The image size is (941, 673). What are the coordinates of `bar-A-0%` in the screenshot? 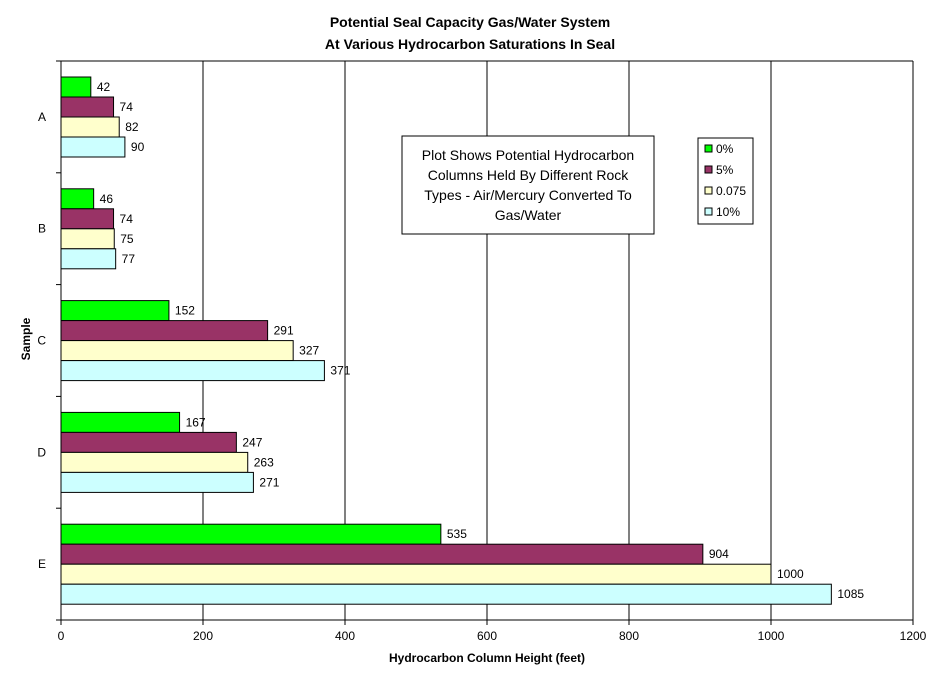 It's located at (76, 87).